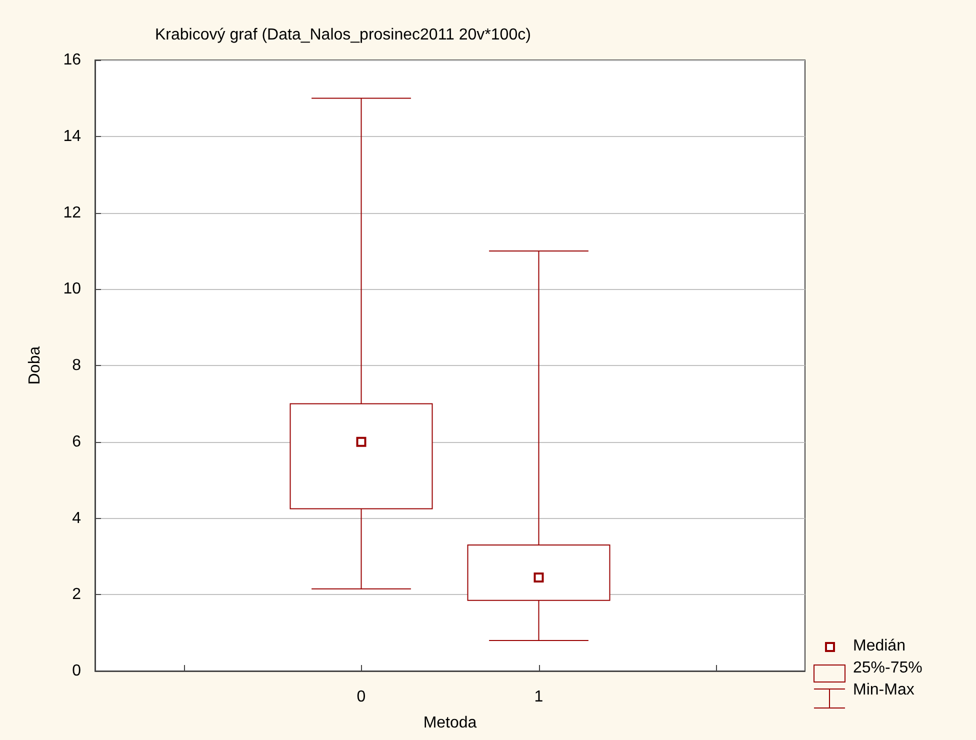  I want to click on x-tick-label: 1, so click(539, 697).